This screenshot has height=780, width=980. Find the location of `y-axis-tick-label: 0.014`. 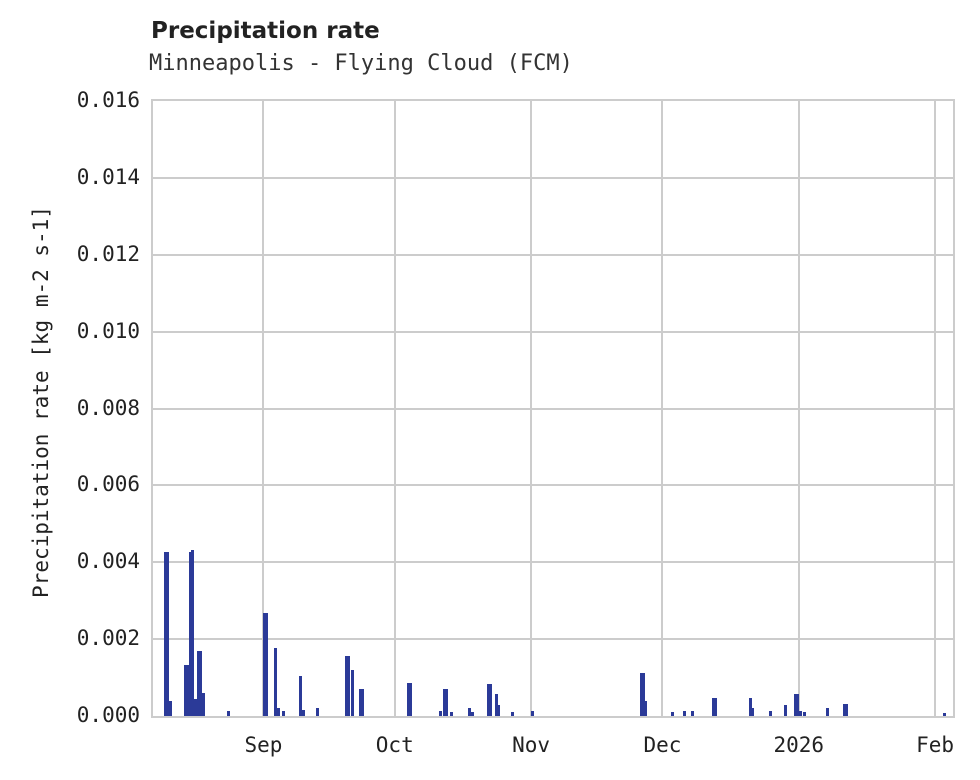

y-axis-tick-label: 0.014 is located at coordinates (108, 176).